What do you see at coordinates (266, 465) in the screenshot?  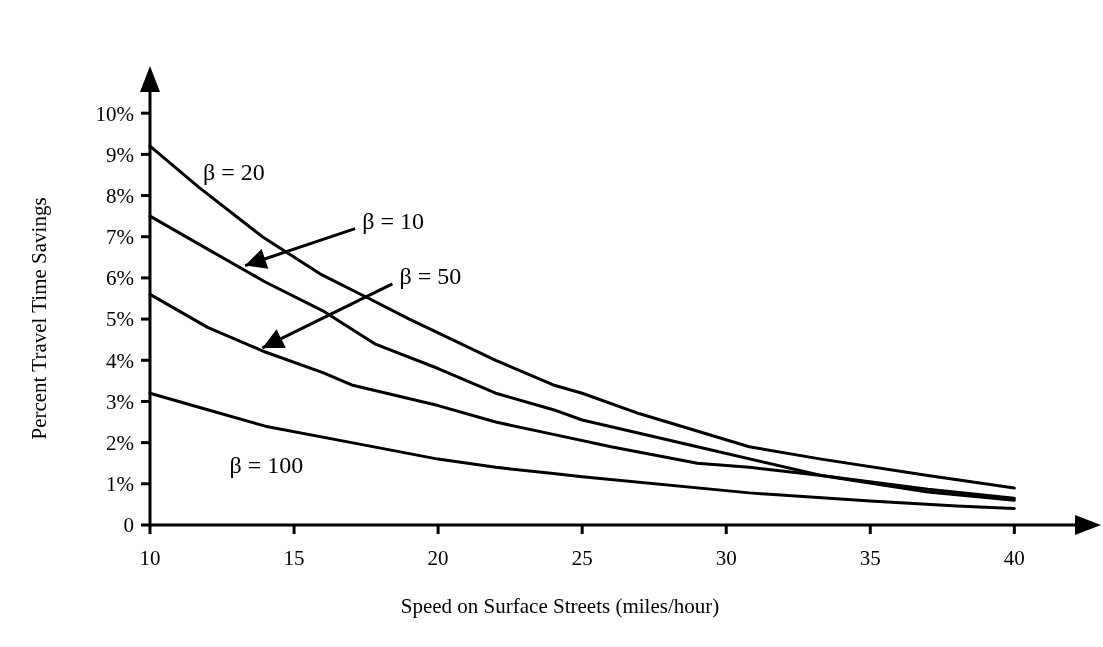 I see `annotation: β = 100` at bounding box center [266, 465].